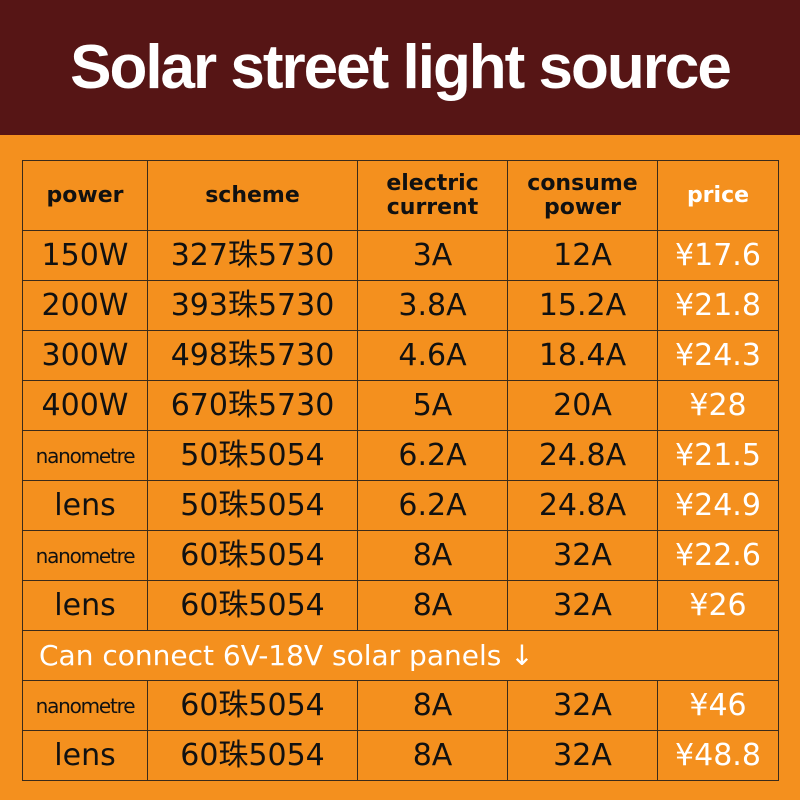  Describe the element at coordinates (252, 305) in the screenshot. I see `table-cell: 393珠5730` at that location.